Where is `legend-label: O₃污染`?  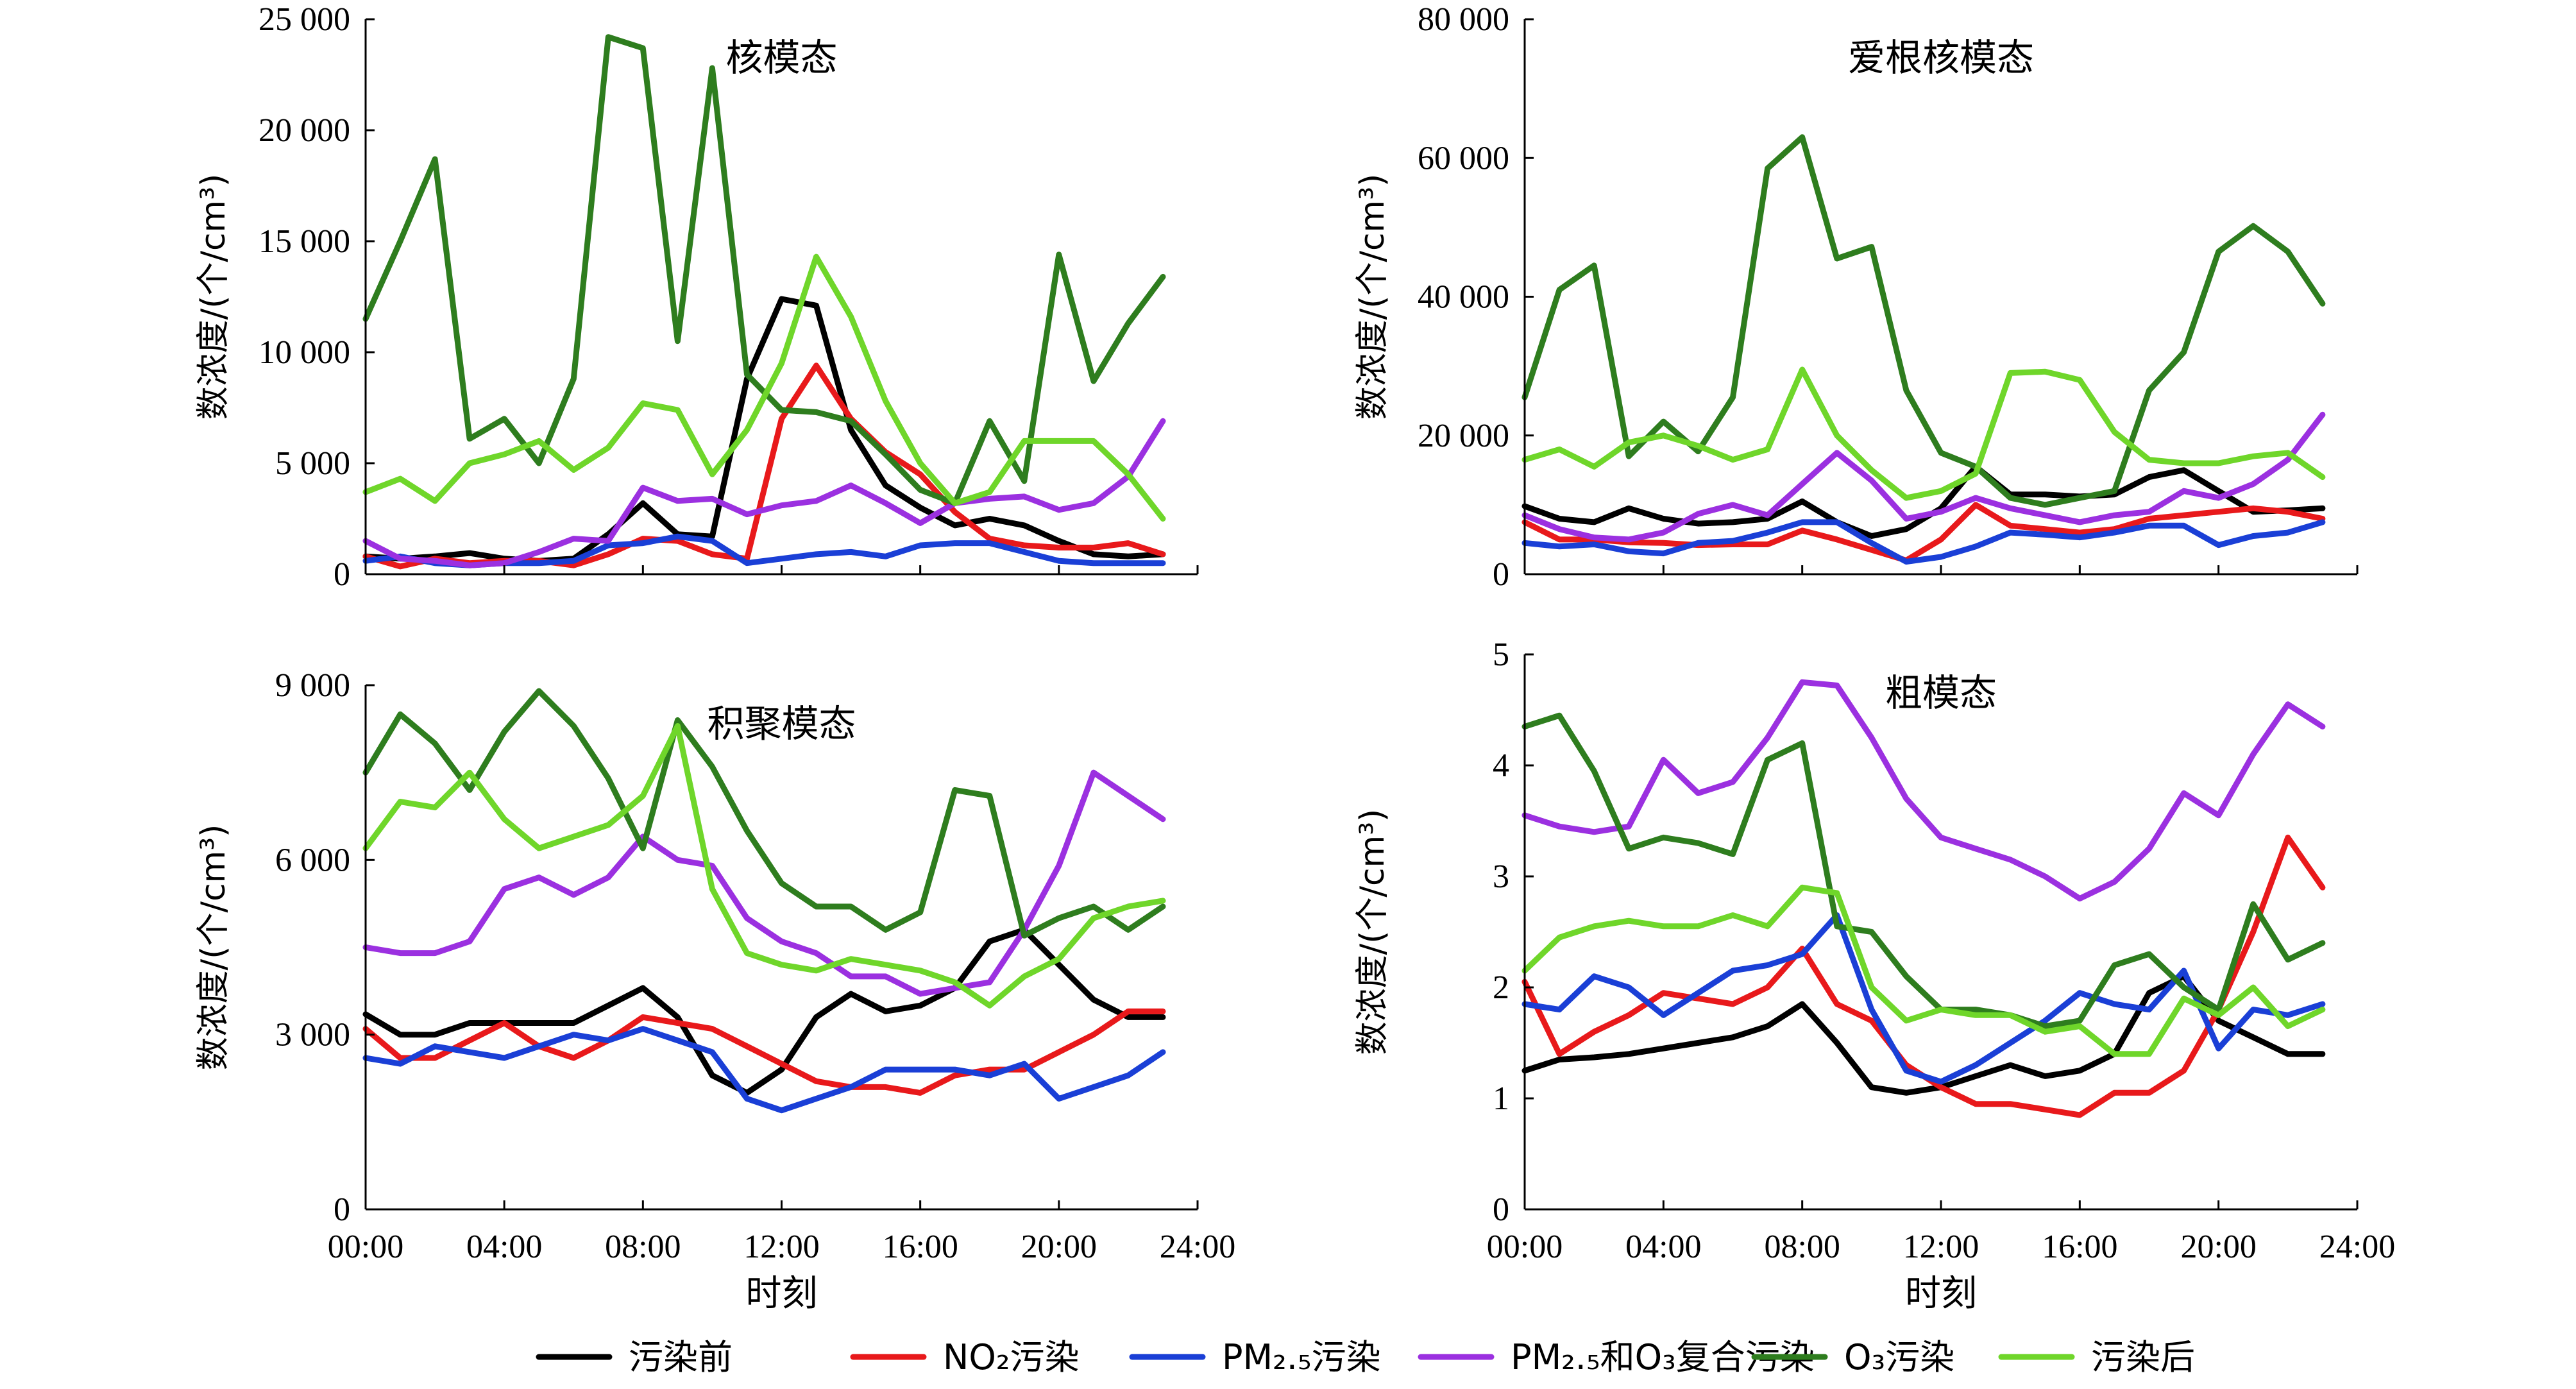
legend-label: O₃污染 is located at coordinates (1899, 1357).